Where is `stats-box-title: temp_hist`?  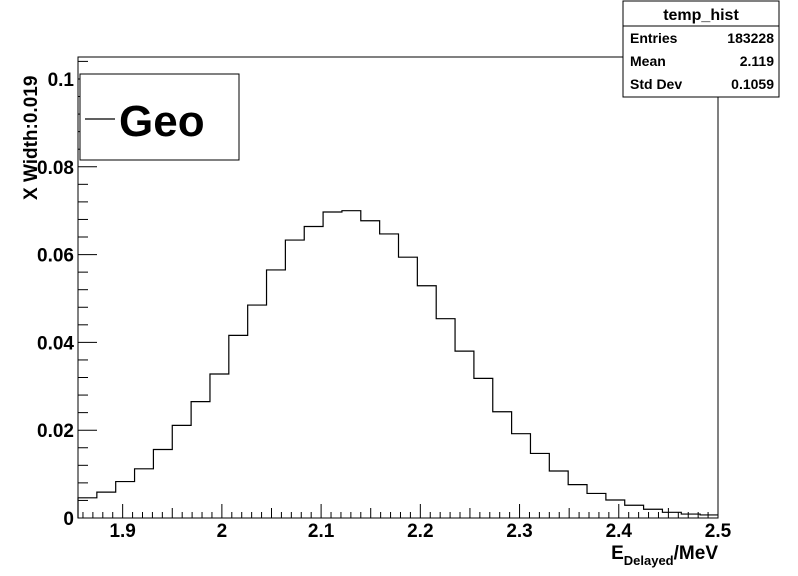 stats-box-title: temp_hist is located at coordinates (701, 15).